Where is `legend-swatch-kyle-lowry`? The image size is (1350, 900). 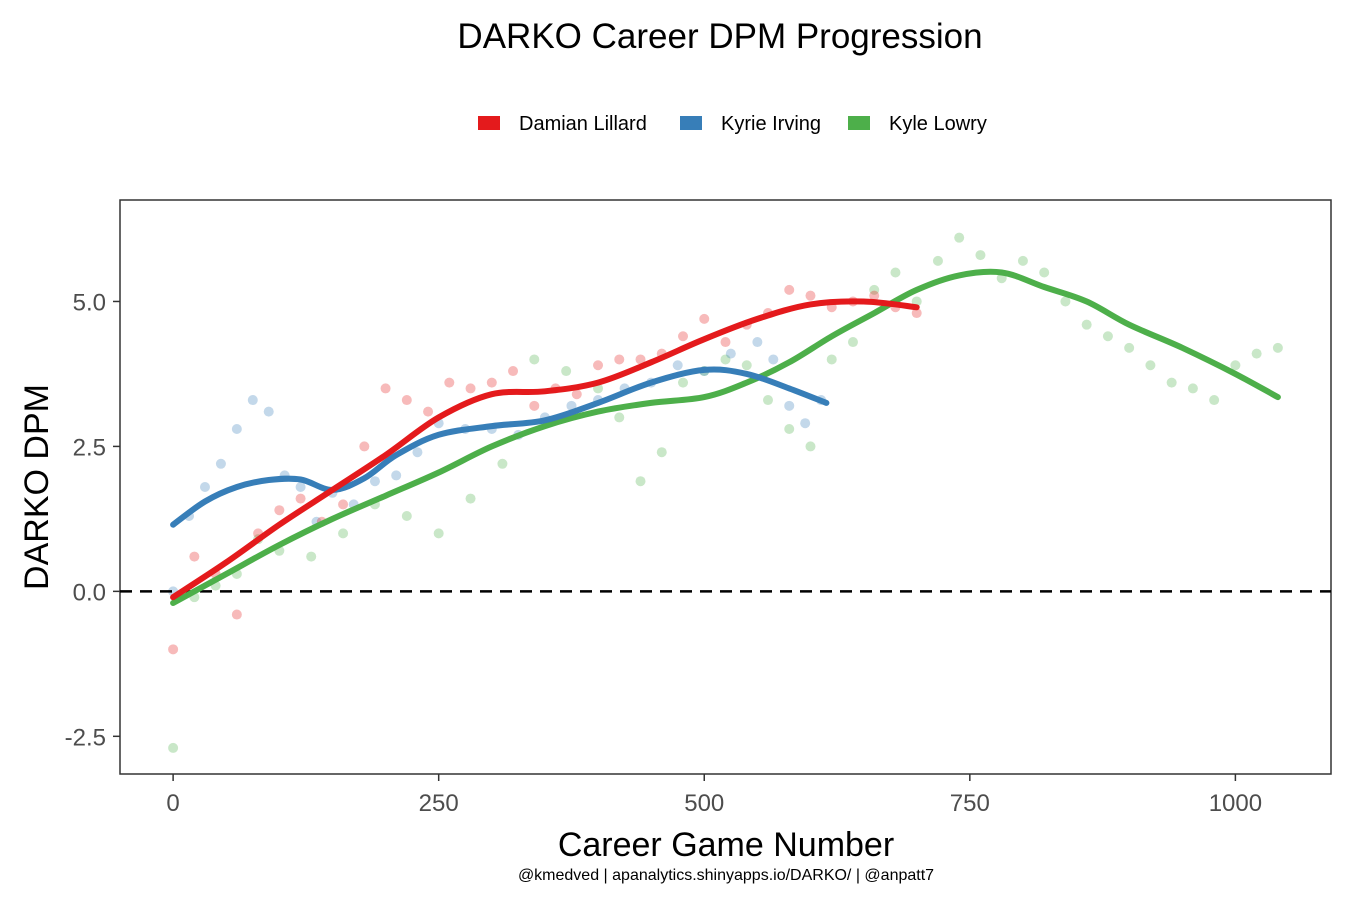
legend-swatch-kyle-lowry is located at coordinates (859, 123).